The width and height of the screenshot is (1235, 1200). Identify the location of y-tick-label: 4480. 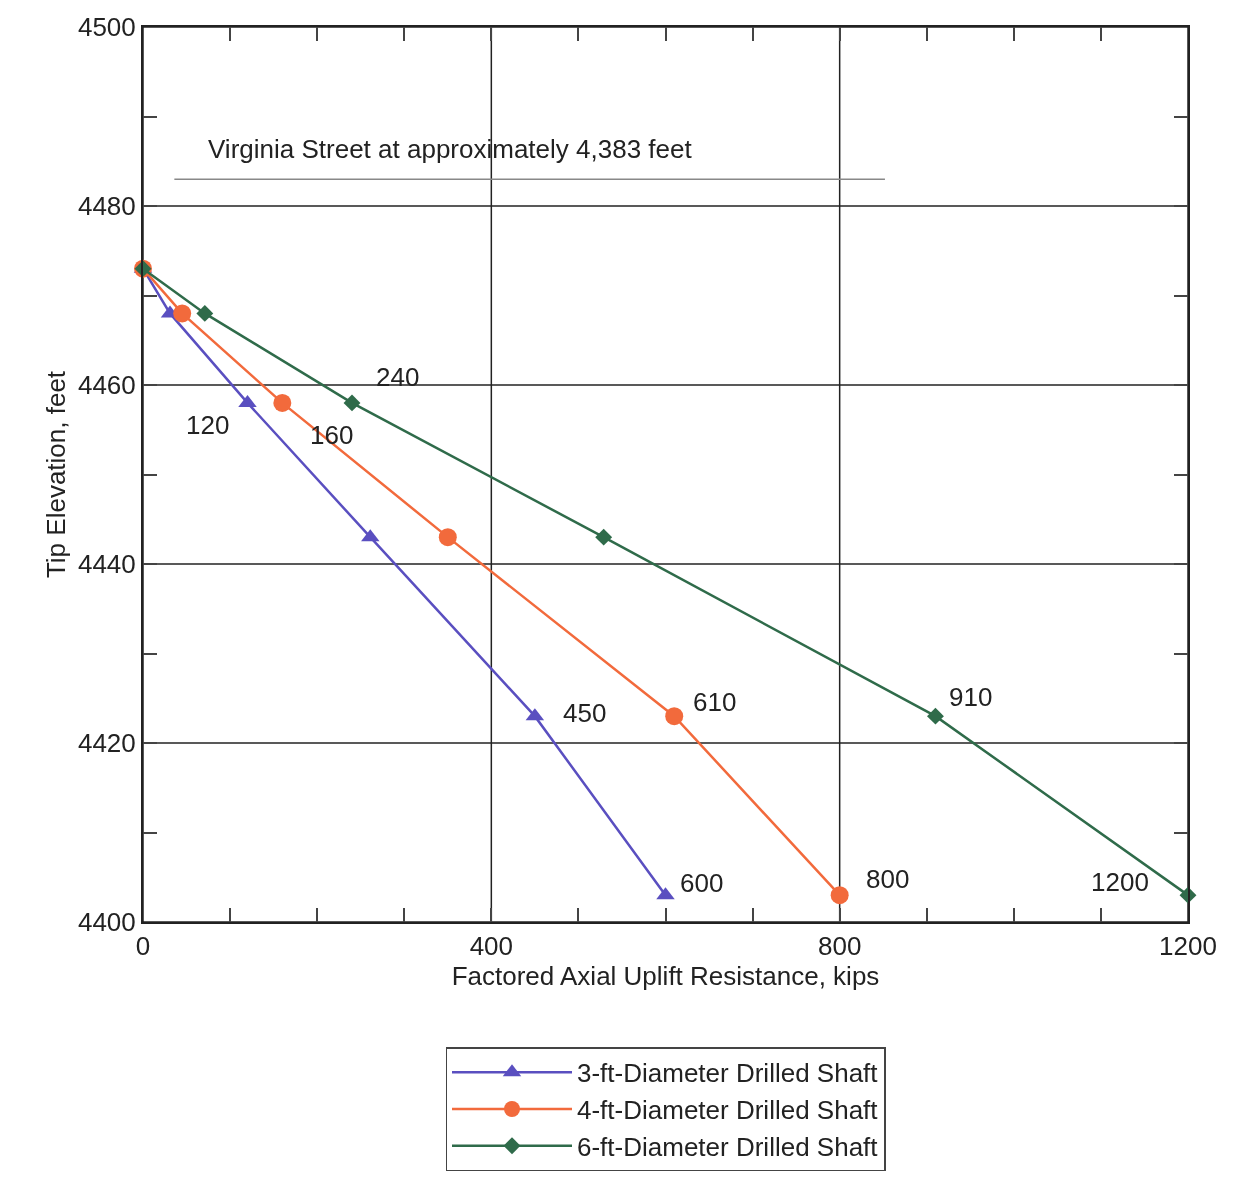
(106, 206).